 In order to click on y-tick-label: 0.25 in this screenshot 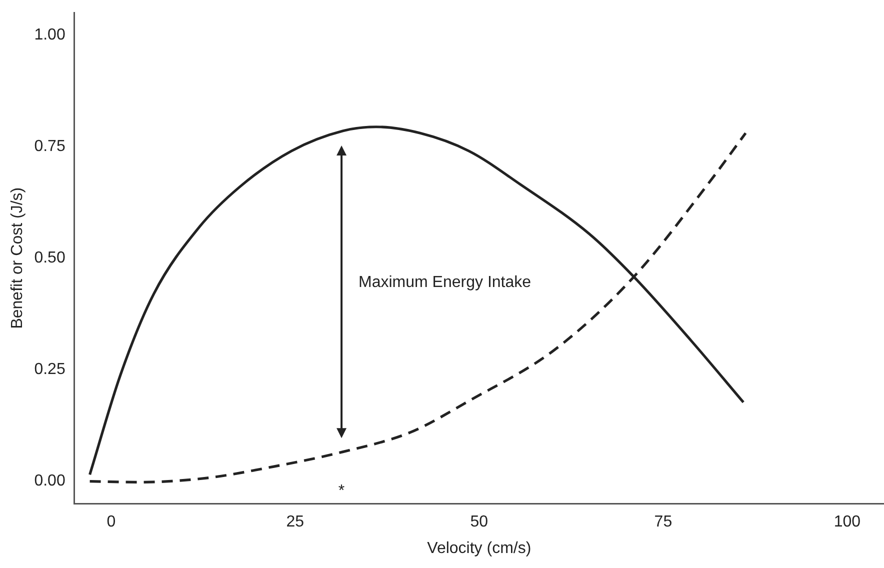, I will do `click(50, 369)`.